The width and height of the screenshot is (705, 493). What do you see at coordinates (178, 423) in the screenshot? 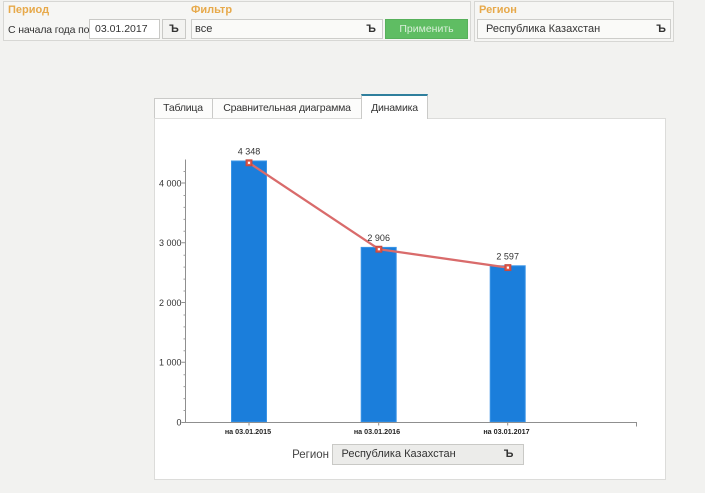
I see `svg-text: 0` at bounding box center [178, 423].